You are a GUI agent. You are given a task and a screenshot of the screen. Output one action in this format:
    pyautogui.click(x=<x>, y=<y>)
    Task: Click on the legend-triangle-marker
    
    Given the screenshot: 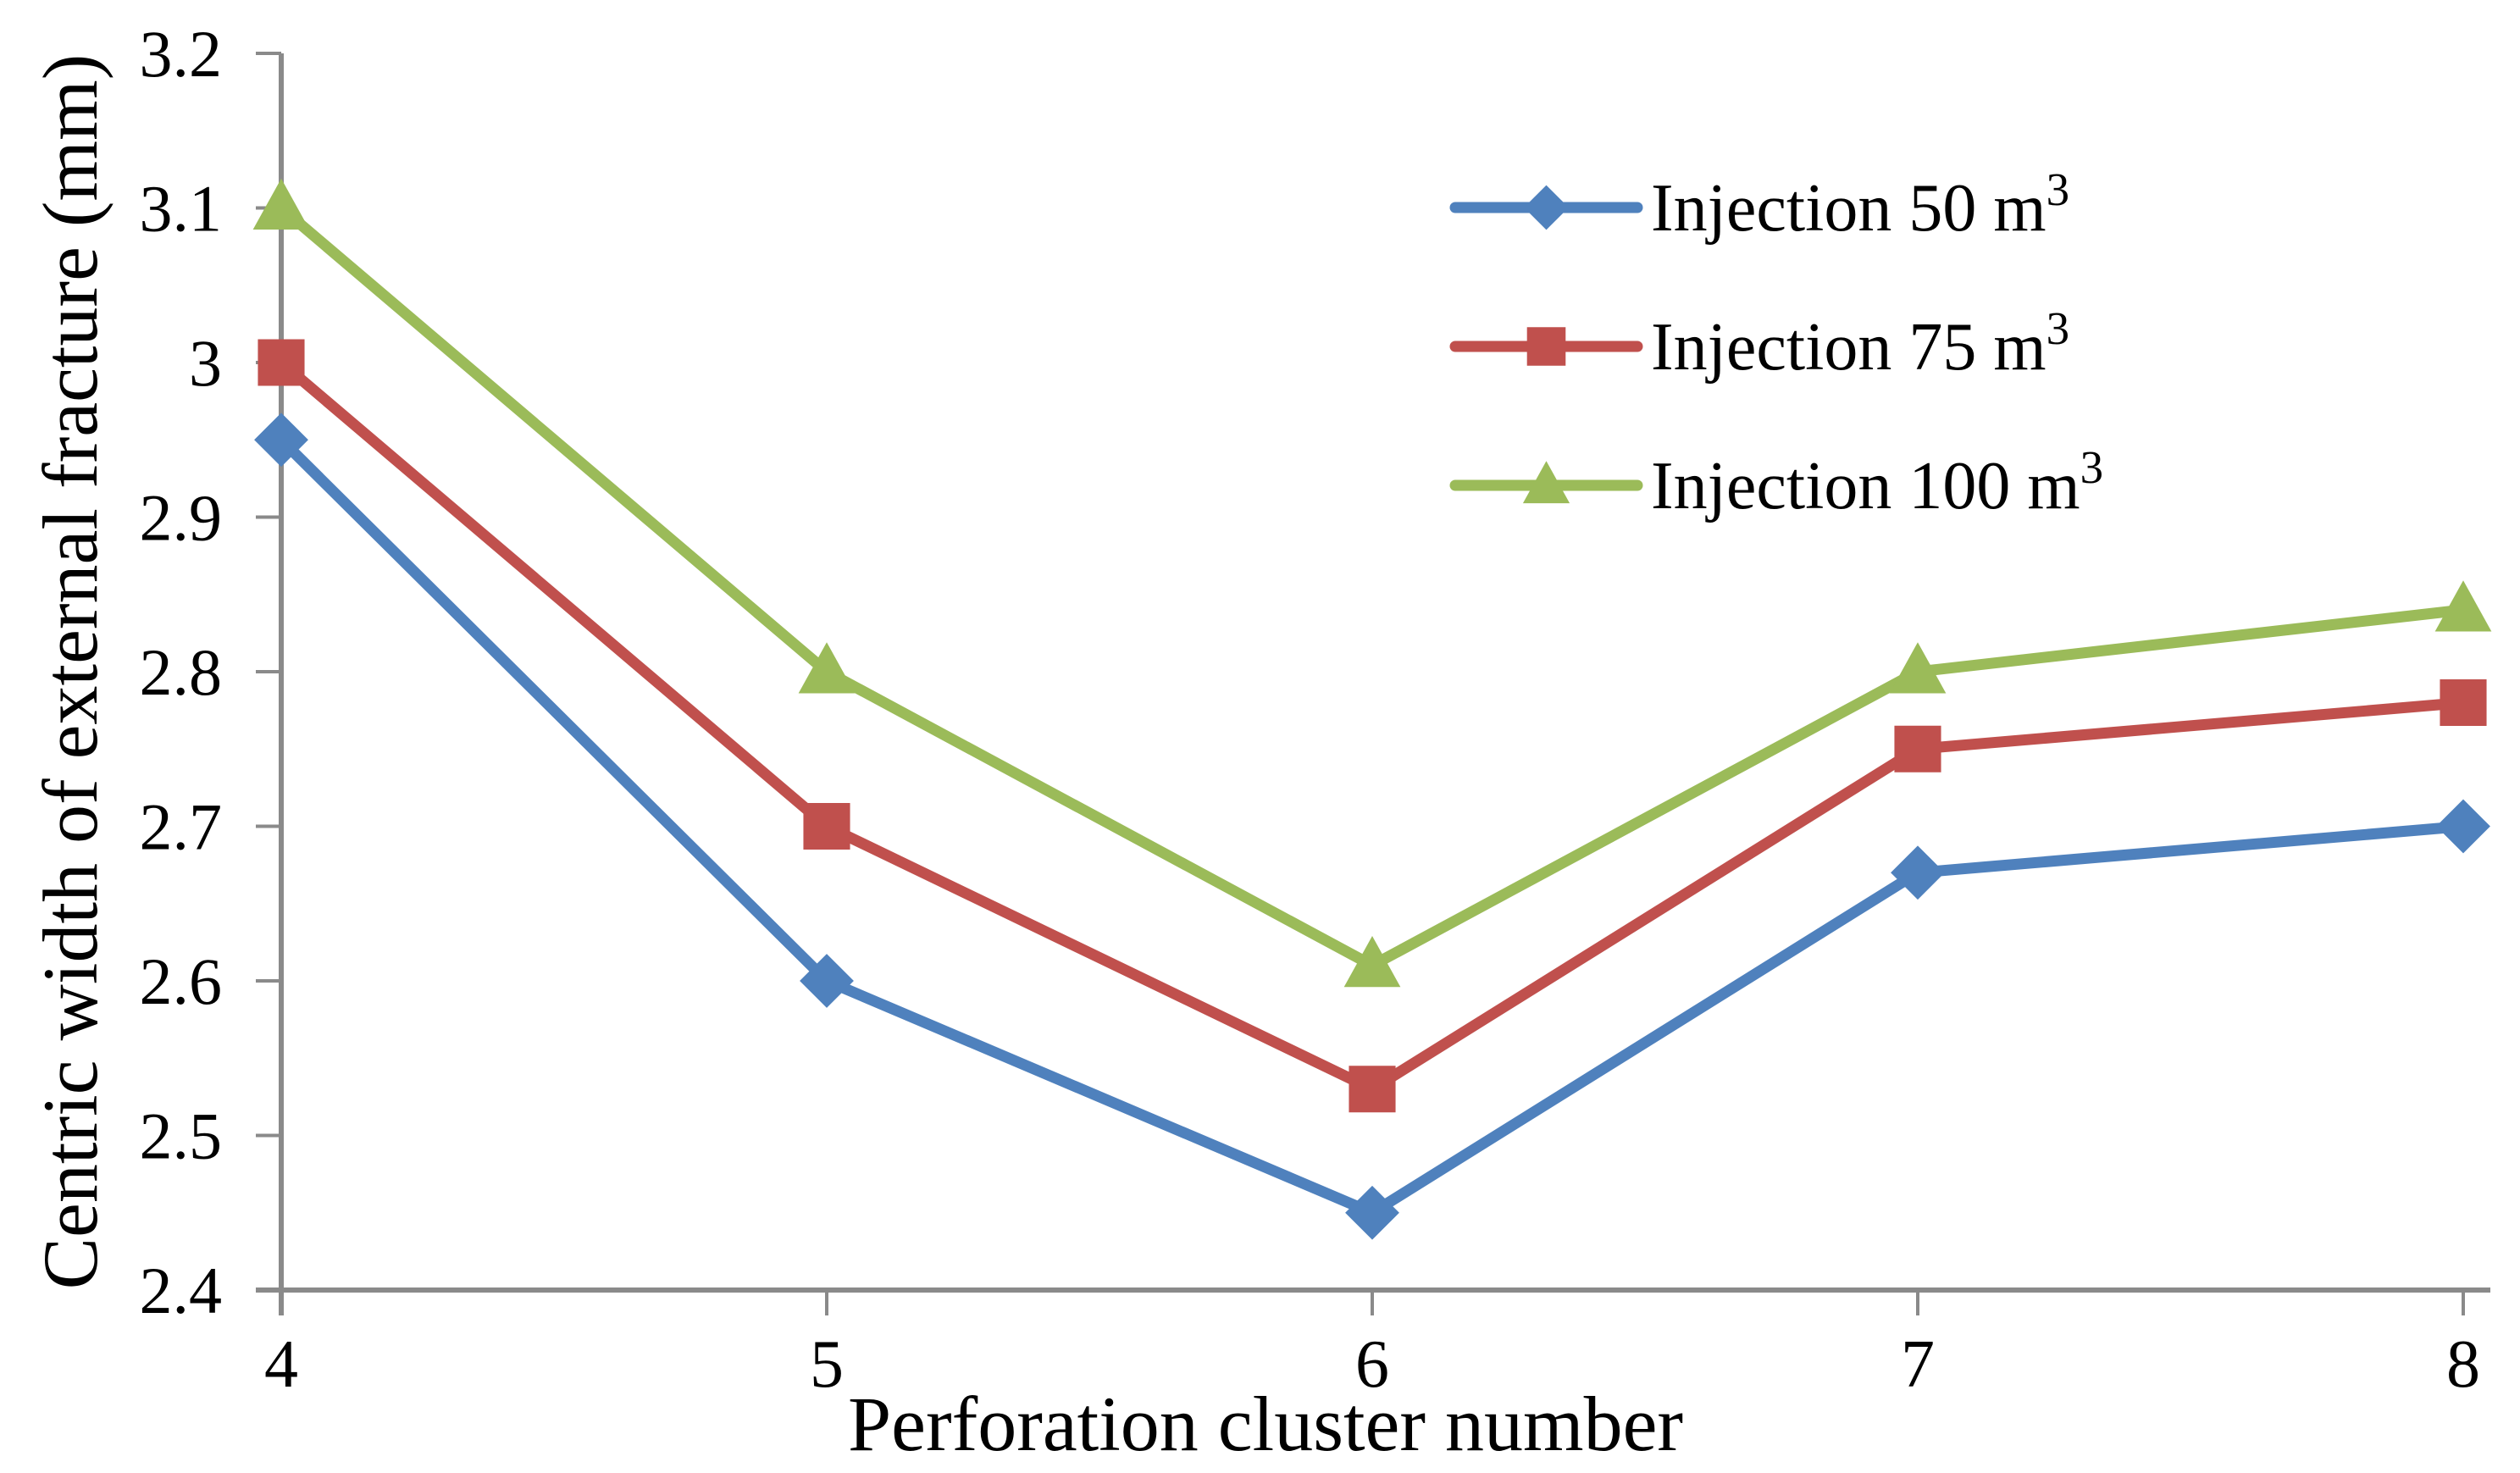 What is the action you would take?
    pyautogui.click(x=1546, y=483)
    